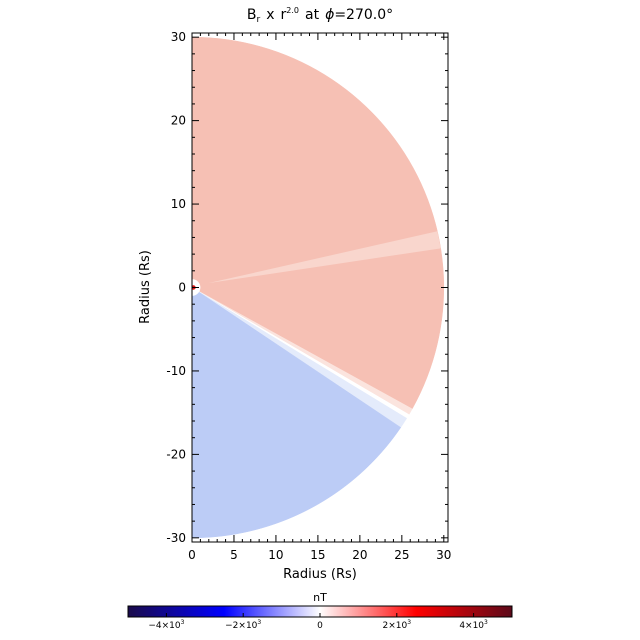  I want to click on current-sheet, so click(301, 353).